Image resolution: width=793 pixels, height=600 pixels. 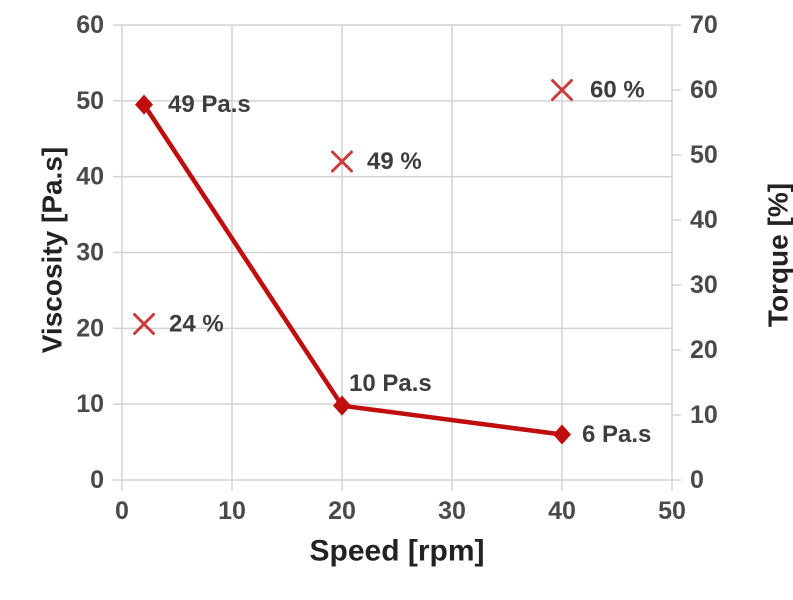 I want to click on left-tick-label: 0, so click(x=97, y=480).